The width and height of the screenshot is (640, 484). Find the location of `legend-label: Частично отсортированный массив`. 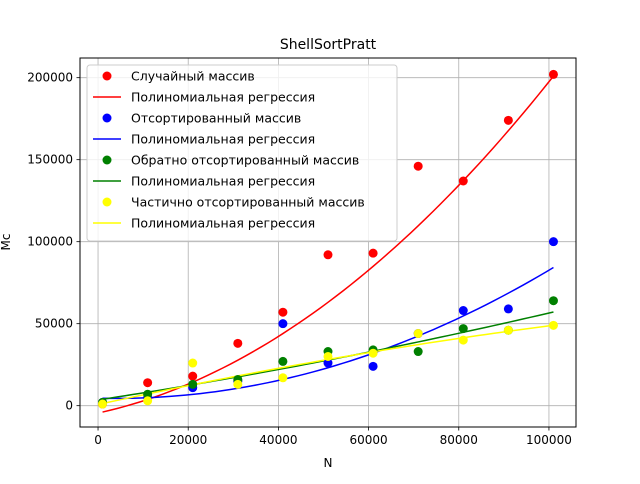

legend-label: Частично отсортированный массив is located at coordinates (248, 202).